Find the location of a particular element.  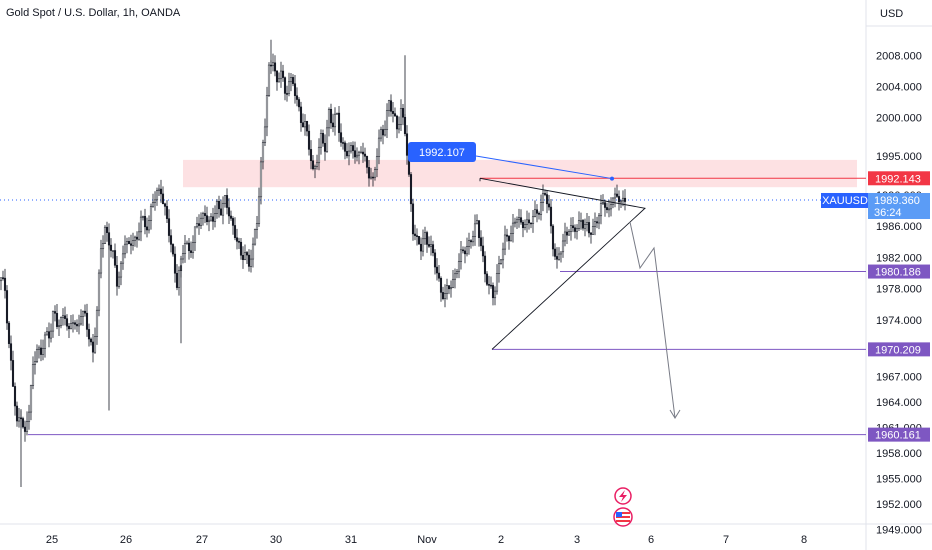

level-price-label: 1970.209 is located at coordinates (898, 350).